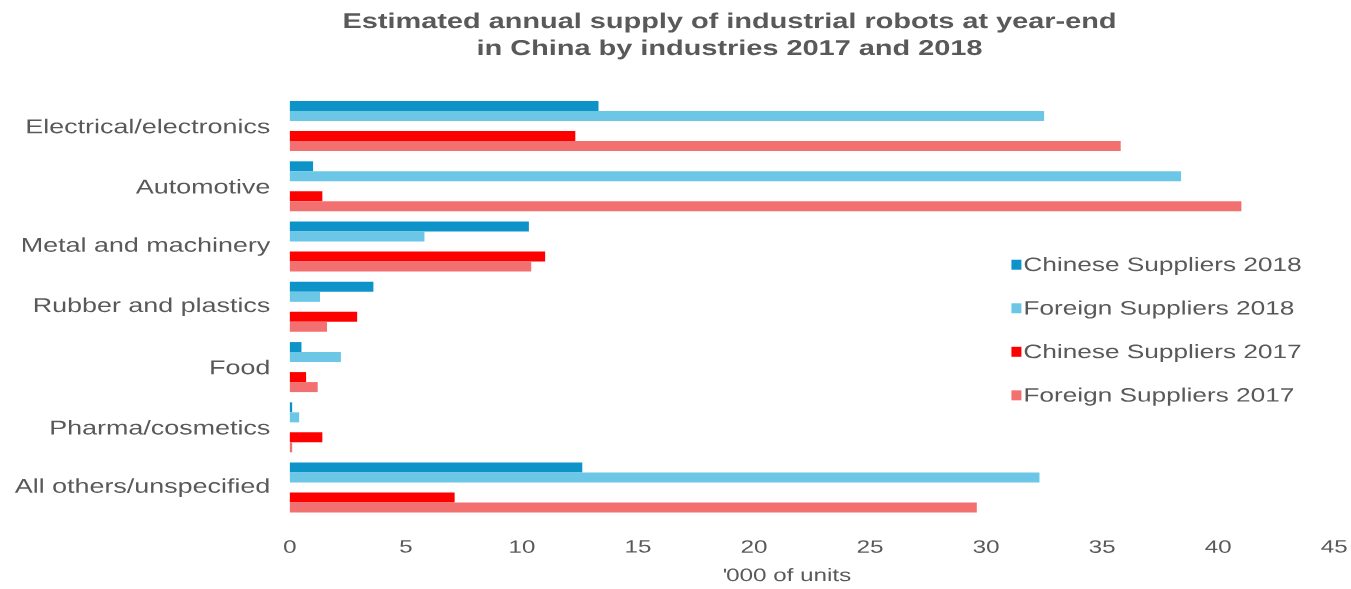 The width and height of the screenshot is (1351, 589). I want to click on legend-label: Chinese Suppliers 2017, so click(1162, 353).